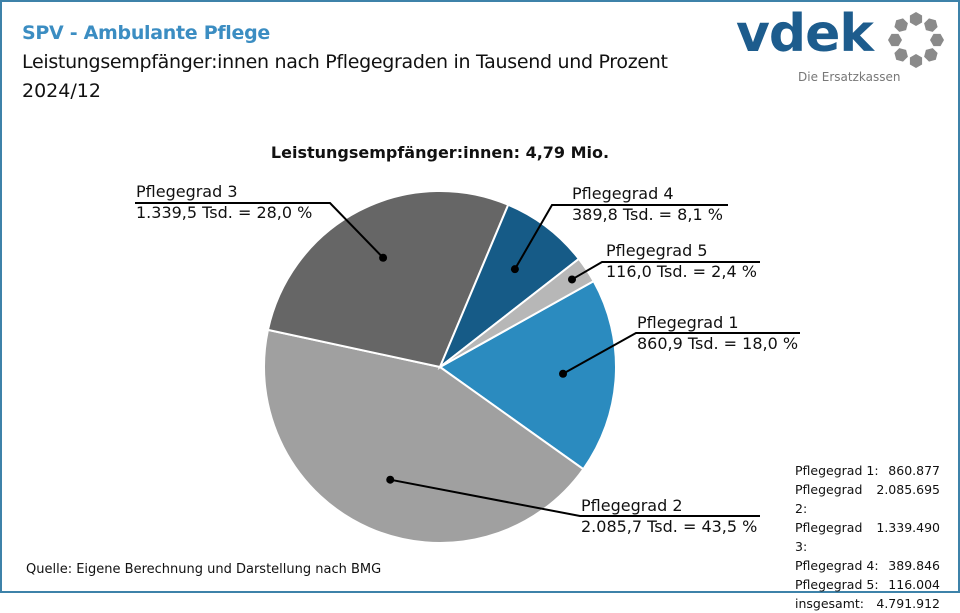 This screenshot has height=613, width=960. I want to click on vdek-logo: vdek Die Ersatzkassen, so click(842, 46).